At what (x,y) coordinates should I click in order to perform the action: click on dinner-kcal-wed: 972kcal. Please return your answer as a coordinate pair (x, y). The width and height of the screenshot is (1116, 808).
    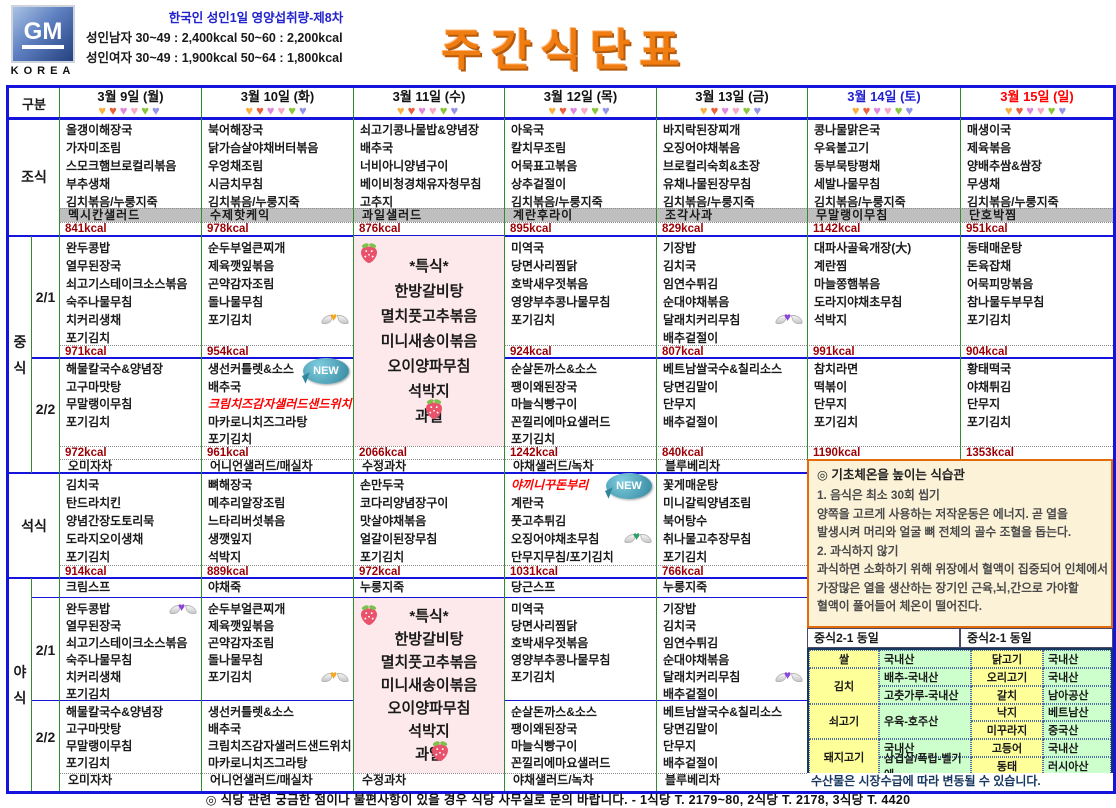
    Looking at the image, I should click on (428, 571).